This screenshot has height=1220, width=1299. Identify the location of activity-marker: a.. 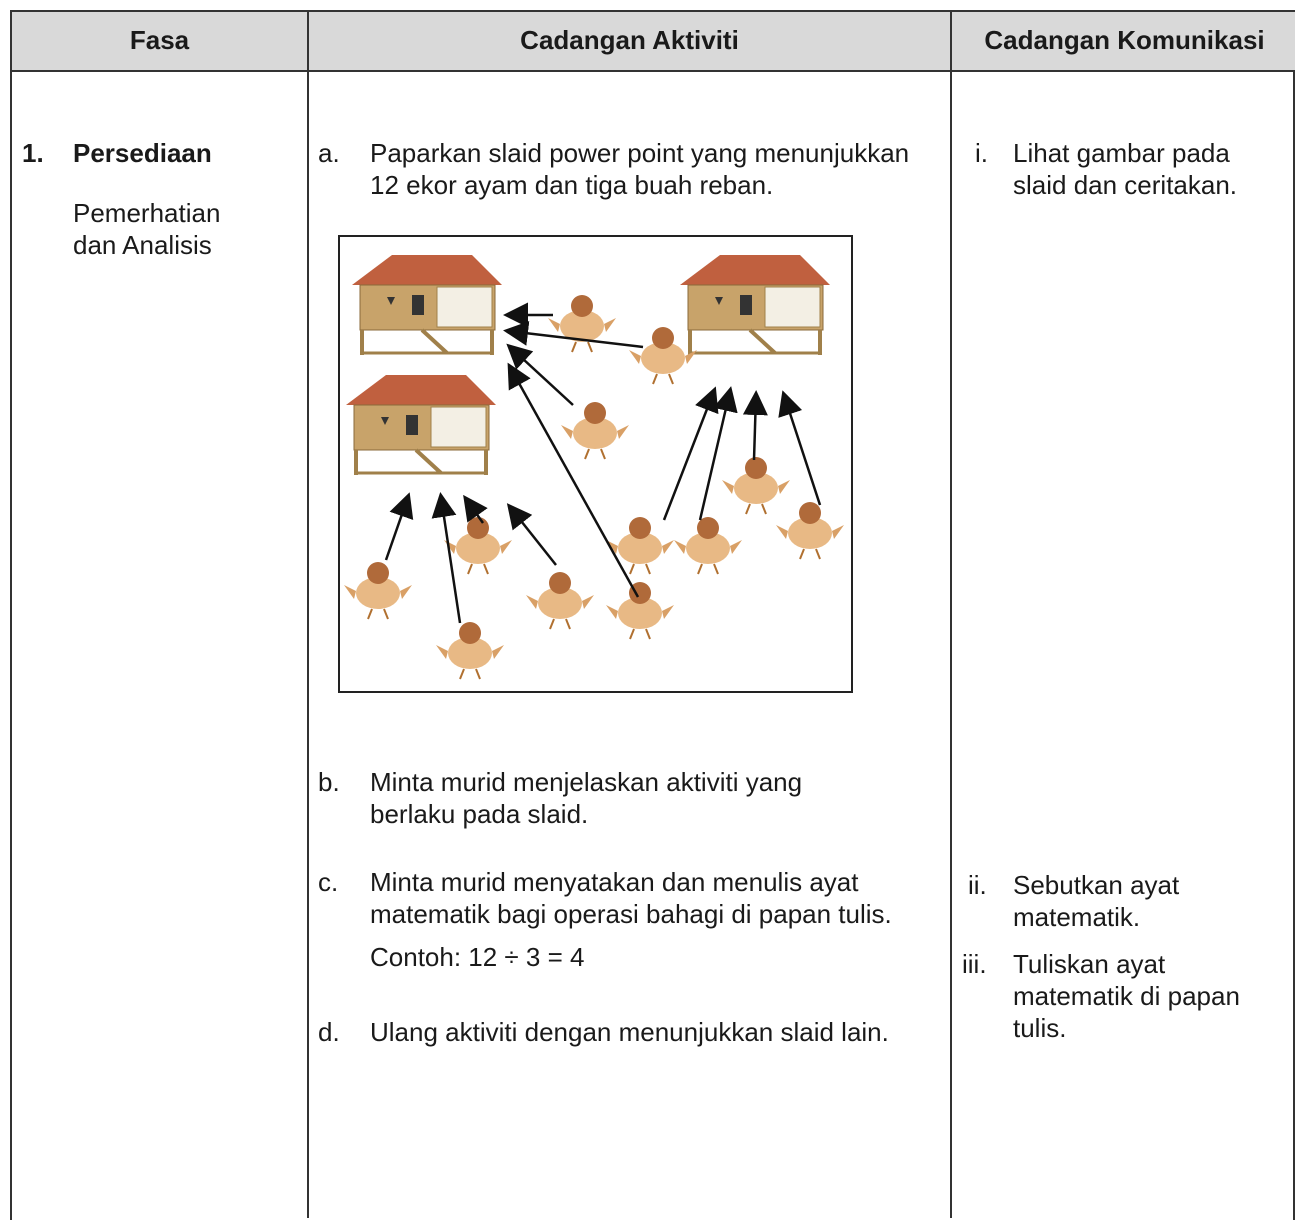
(329, 153).